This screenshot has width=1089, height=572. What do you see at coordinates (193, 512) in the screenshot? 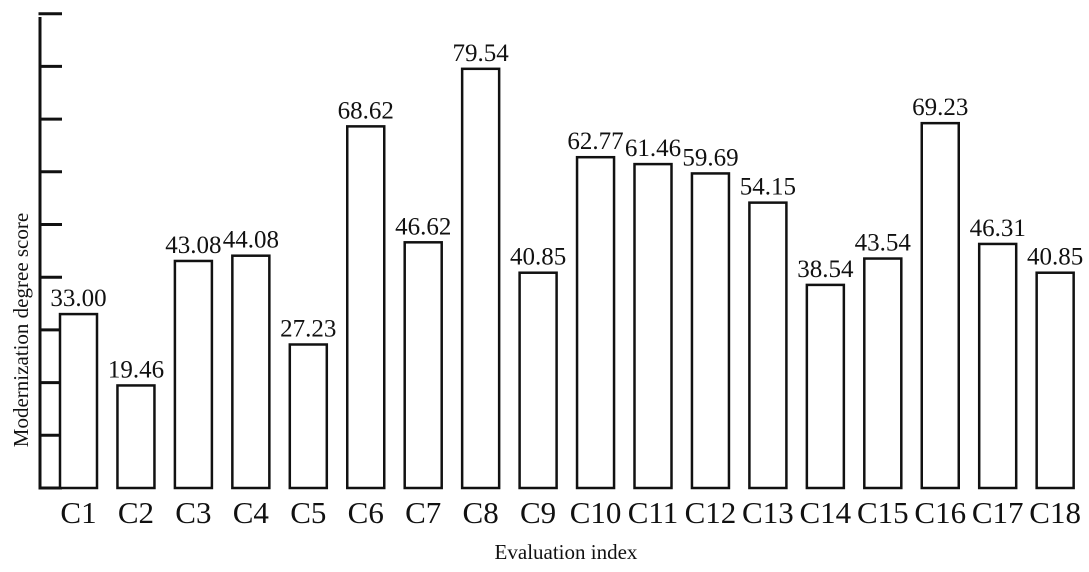
I see `category-label: C3` at bounding box center [193, 512].